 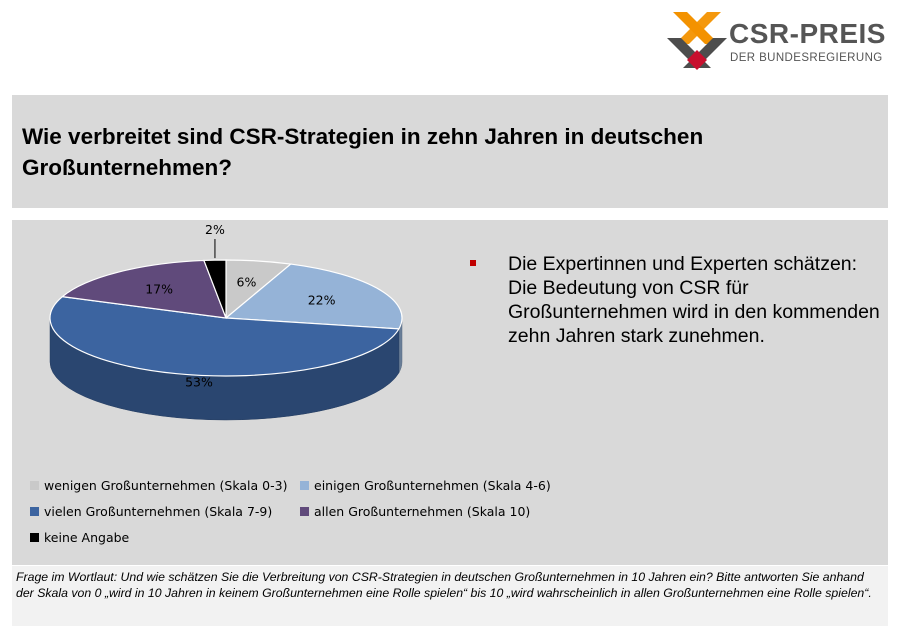 What do you see at coordinates (697, 41) in the screenshot?
I see `csr-preis-logo-mark-icon` at bounding box center [697, 41].